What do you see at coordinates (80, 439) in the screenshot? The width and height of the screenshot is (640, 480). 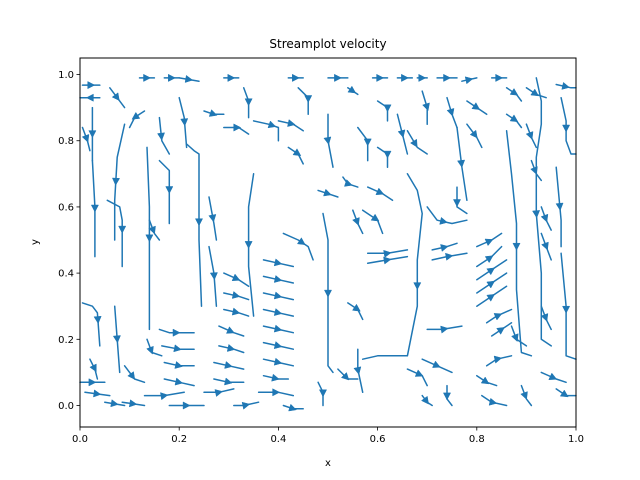 I see `x-tick-label: 0.0` at bounding box center [80, 439].